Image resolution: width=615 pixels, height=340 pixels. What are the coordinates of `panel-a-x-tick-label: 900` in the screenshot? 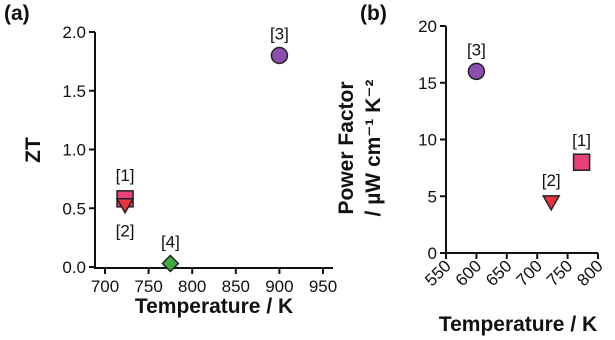 It's located at (279, 286).